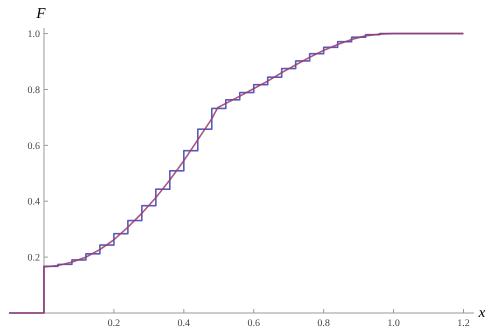 The image size is (492, 330). What do you see at coordinates (114, 323) in the screenshot?
I see `x-tick-label: 0.2` at bounding box center [114, 323].